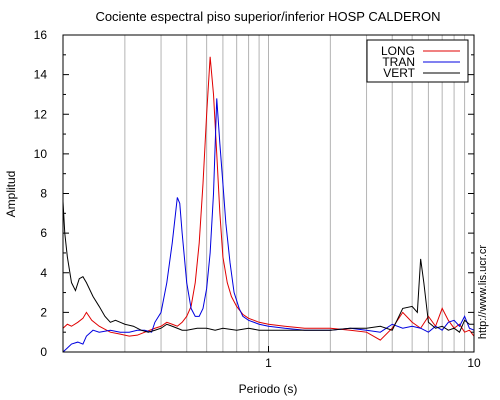 Image resolution: width=500 pixels, height=400 pixels. Describe the element at coordinates (41, 35) in the screenshot. I see `y-tick-label: 16` at that location.